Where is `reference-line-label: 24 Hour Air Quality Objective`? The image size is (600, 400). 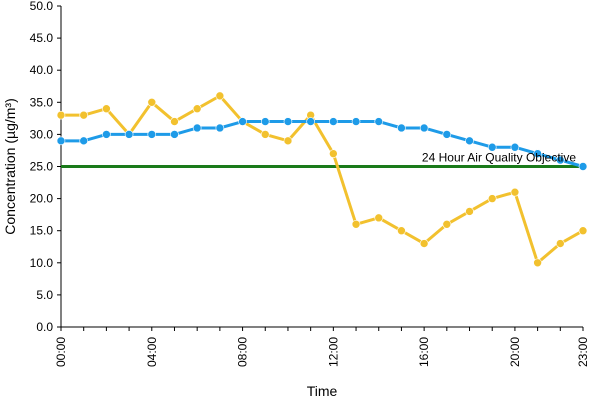
reference-line-label: 24 Hour Air Quality Objective is located at coordinates (499, 158).